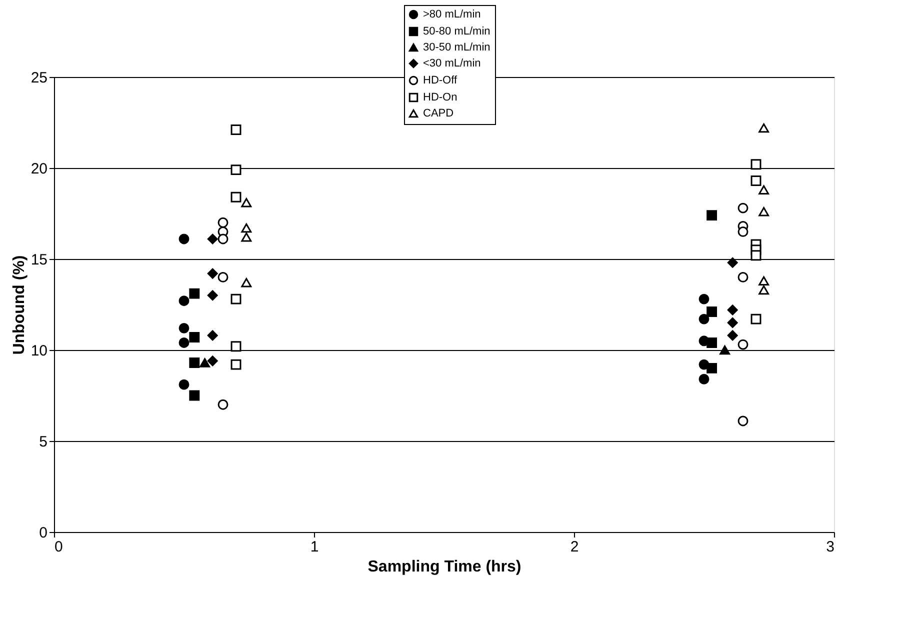 The image size is (924, 633). I want to click on y-tick-label: 20, so click(39, 169).